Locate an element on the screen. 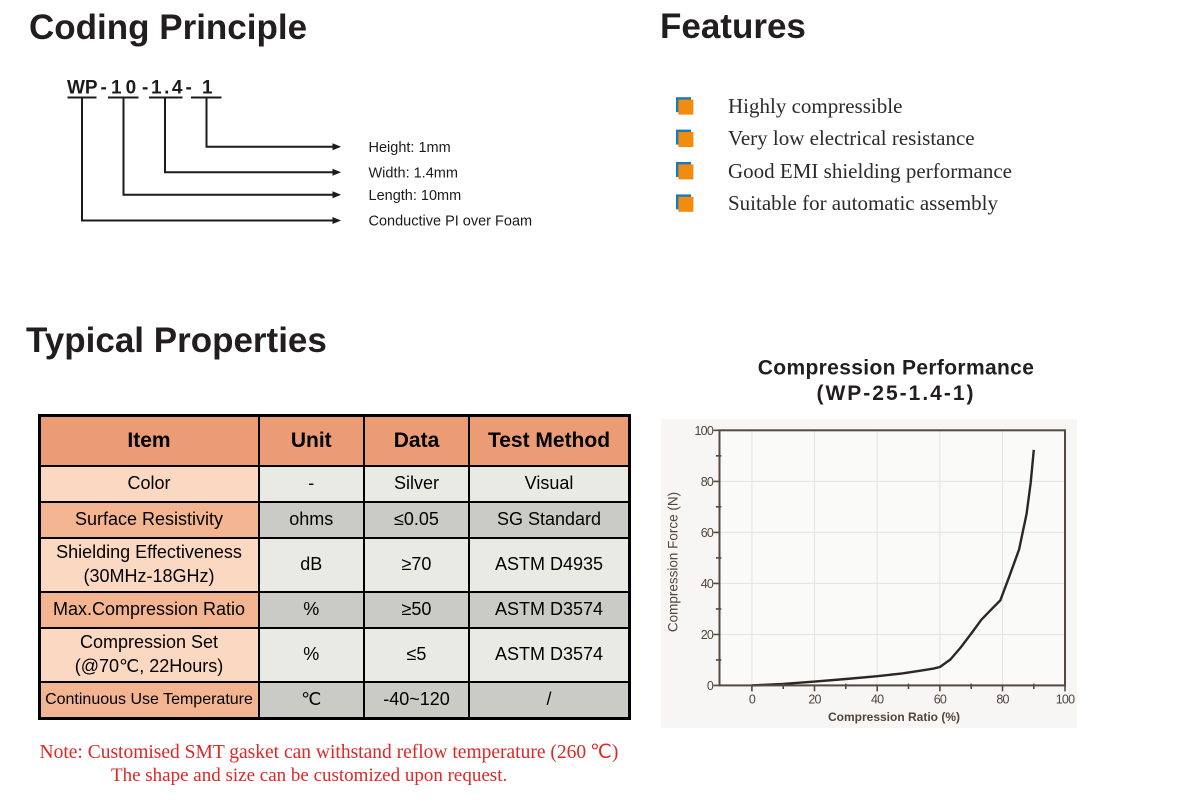 The height and width of the screenshot is (806, 1178). svg-text: Compression Ratio (%) is located at coordinates (894, 717).